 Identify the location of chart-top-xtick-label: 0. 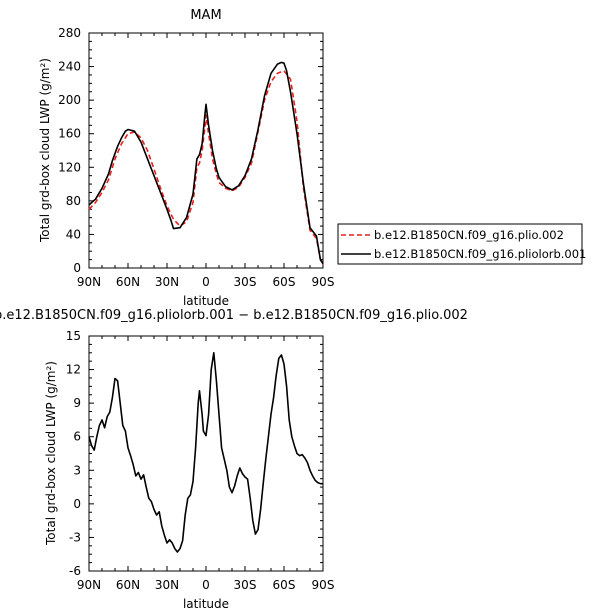
(206, 282).